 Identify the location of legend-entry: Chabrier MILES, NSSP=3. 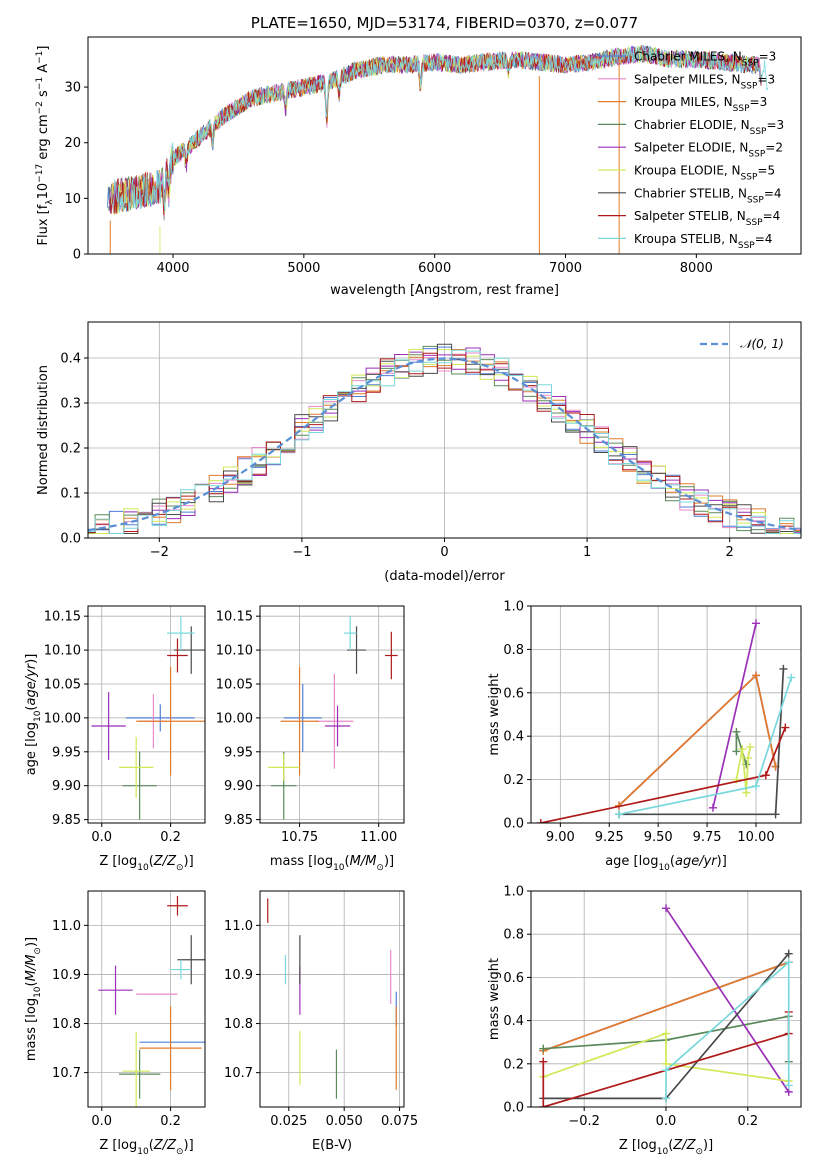
(705, 59).